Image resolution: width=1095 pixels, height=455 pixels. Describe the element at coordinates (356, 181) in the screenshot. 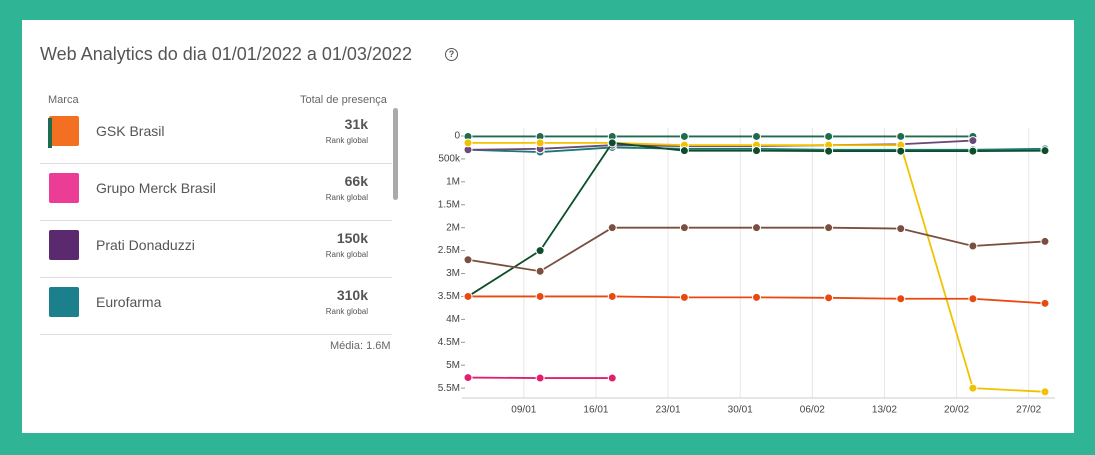

I see `presence-value: 66k` at that location.